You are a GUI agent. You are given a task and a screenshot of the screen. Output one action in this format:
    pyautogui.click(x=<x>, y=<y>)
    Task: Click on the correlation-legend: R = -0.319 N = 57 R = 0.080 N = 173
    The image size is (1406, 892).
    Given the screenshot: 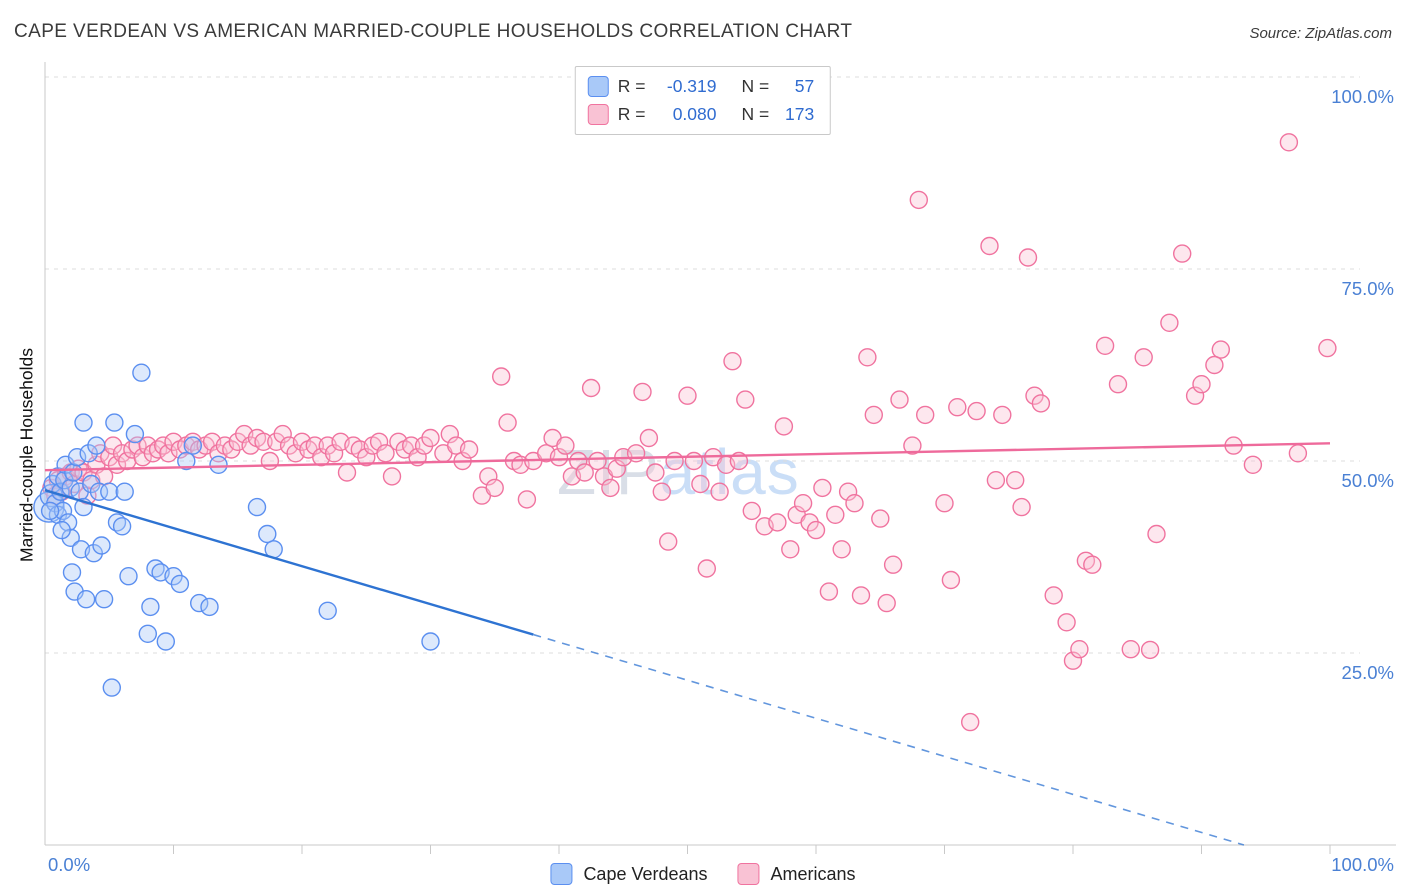 What is the action you would take?
    pyautogui.click(x=703, y=100)
    